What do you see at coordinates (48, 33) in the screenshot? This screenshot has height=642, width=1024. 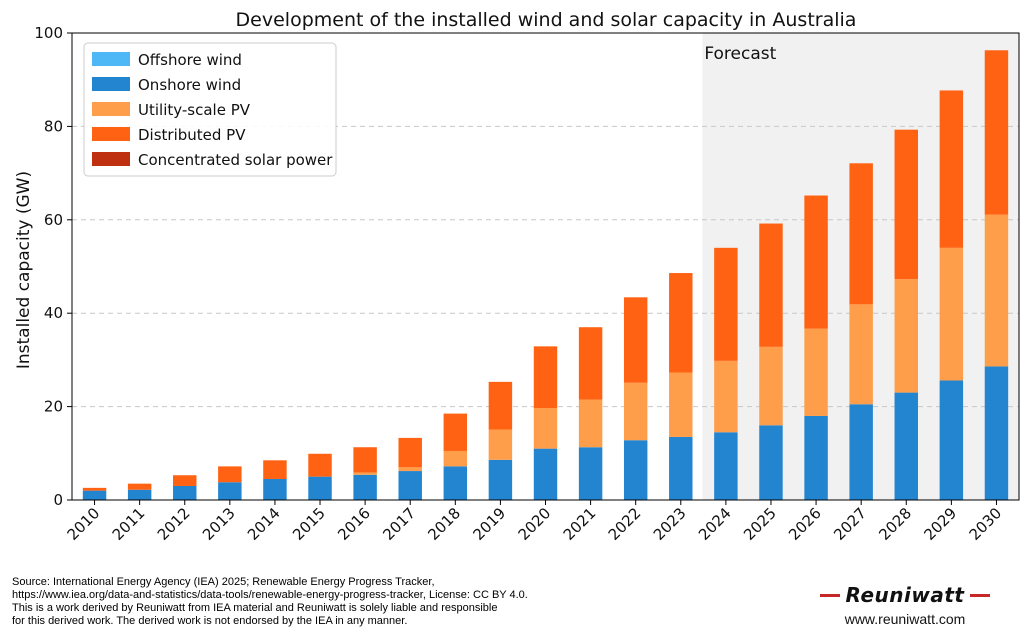 I see `y-tick-label: 100` at bounding box center [48, 33].